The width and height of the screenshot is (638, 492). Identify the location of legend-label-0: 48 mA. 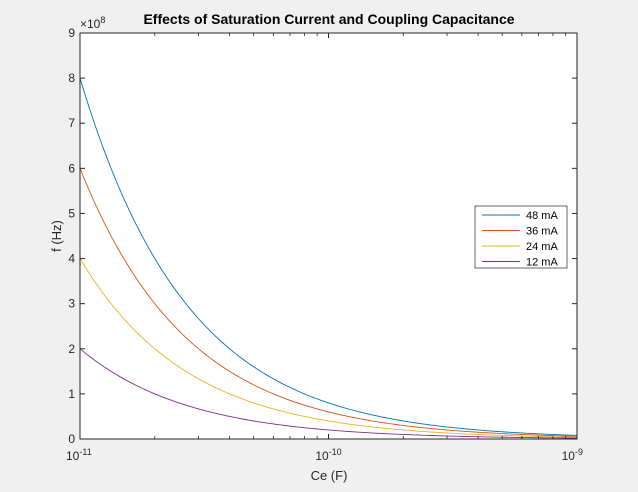
(542, 216).